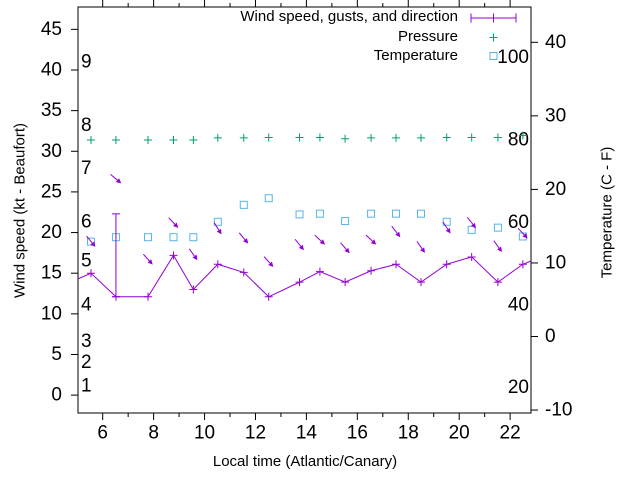  Describe the element at coordinates (349, 16) in the screenshot. I see `legend-label-wind: Wind speed, gusts, and direction` at that location.